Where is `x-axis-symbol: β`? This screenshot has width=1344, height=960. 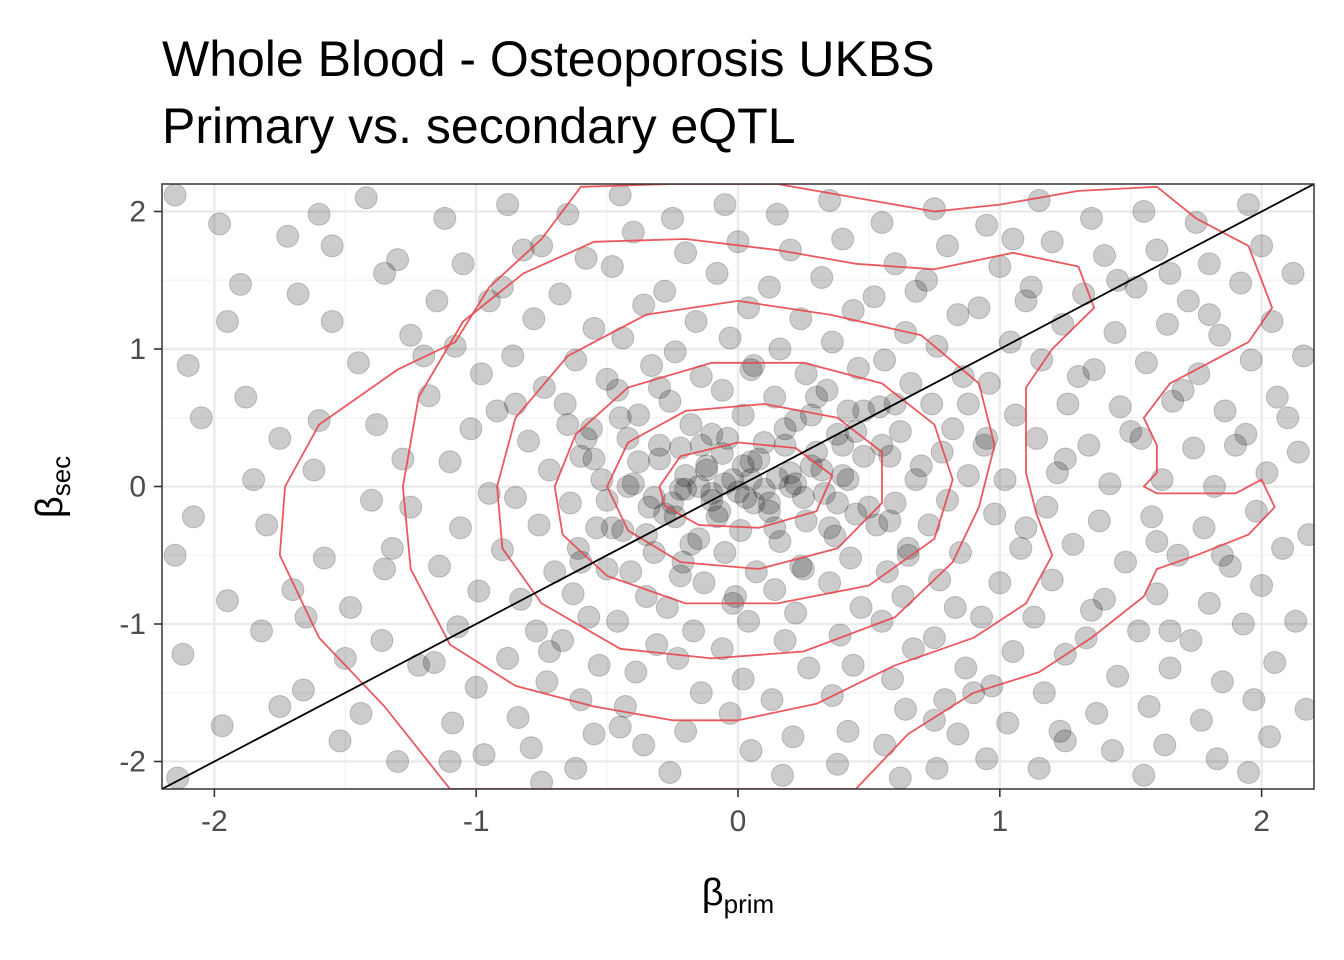
x-axis-symbol: β is located at coordinates (713, 893).